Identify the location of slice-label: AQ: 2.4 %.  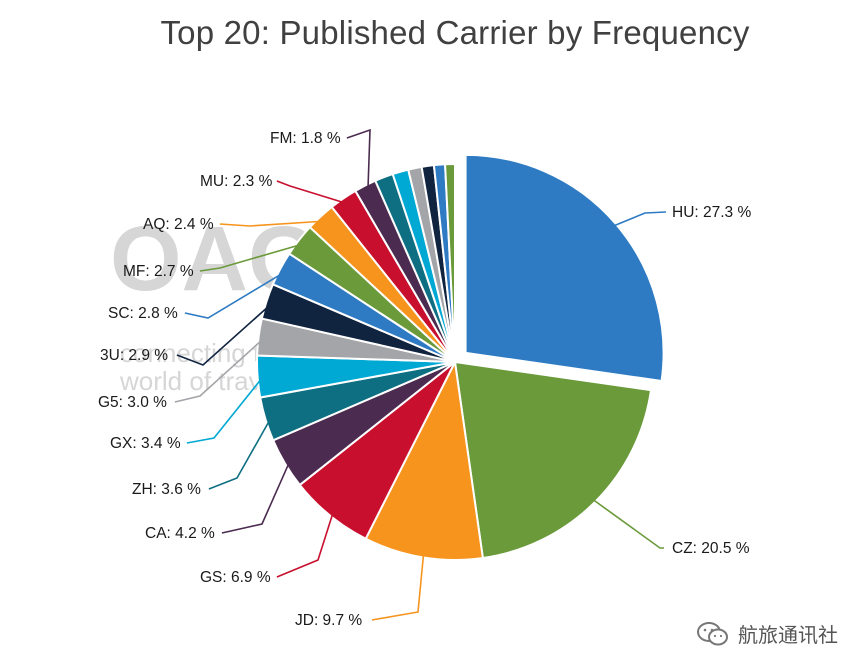
(178, 224).